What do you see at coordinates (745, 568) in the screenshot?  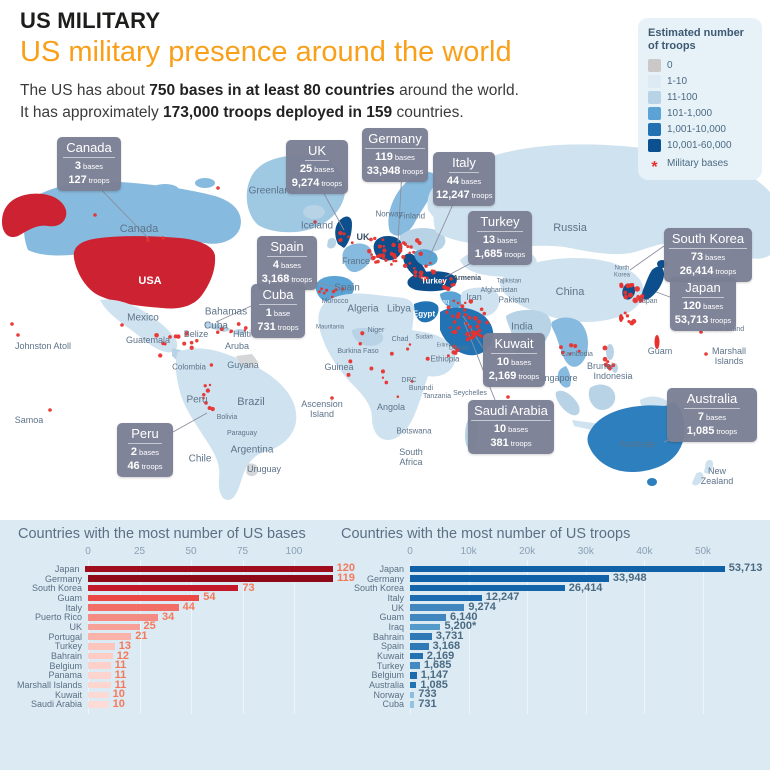 I see `bar-value: 53,713` at bounding box center [745, 568].